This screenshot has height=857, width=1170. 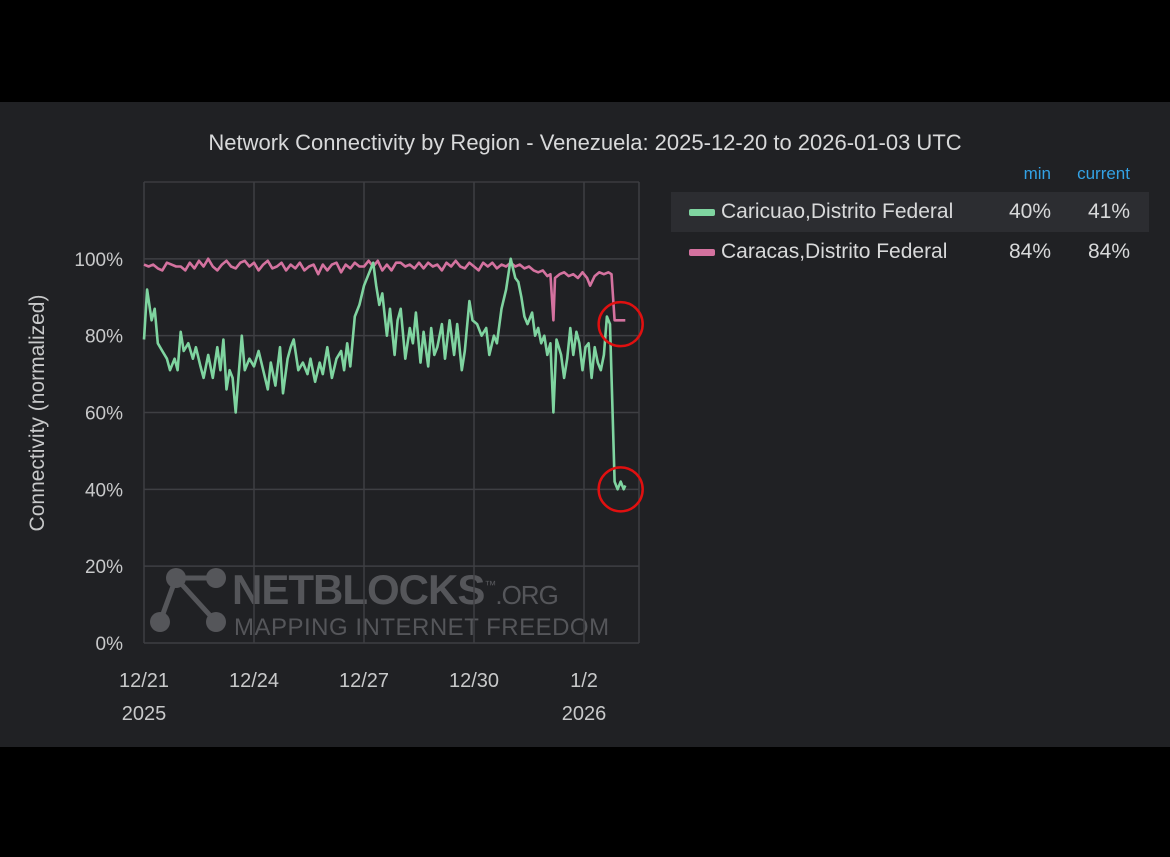 I want to click on series-lines, so click(x=384, y=374).